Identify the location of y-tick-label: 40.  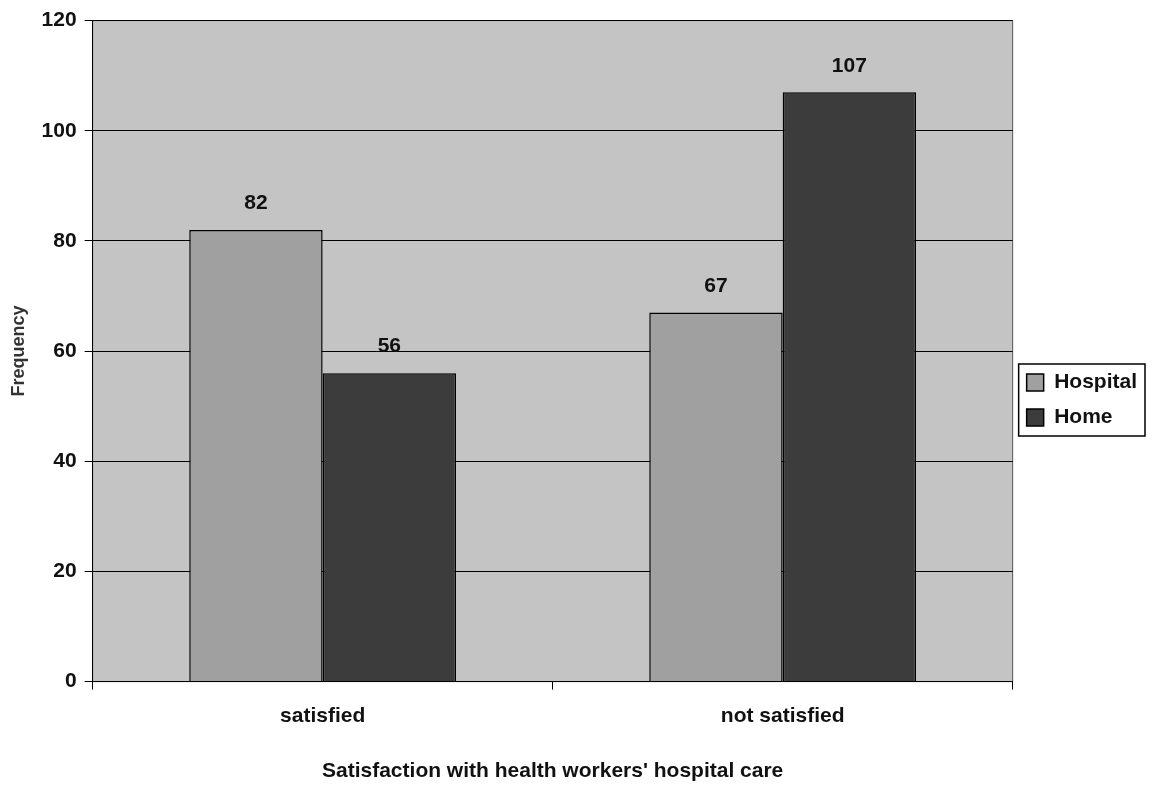
(65, 460).